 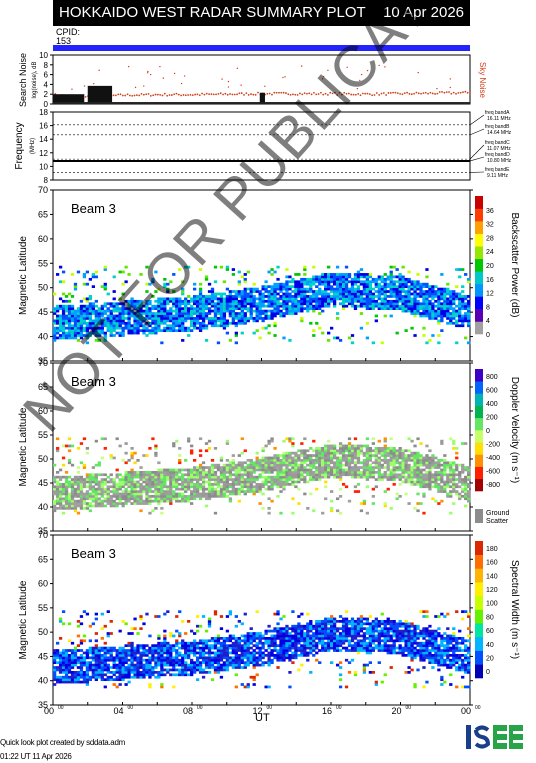 What do you see at coordinates (328, 70) in the screenshot?
I see `sky-noise-outlier` at bounding box center [328, 70].